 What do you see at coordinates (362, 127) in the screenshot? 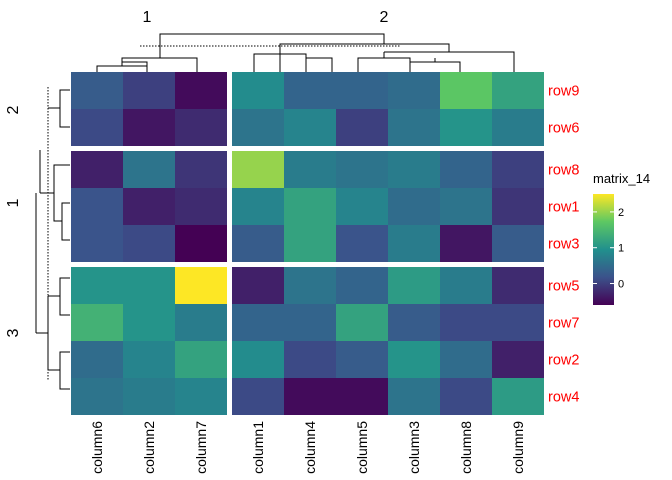
I see `heatmap-cell-row6-column5` at bounding box center [362, 127].